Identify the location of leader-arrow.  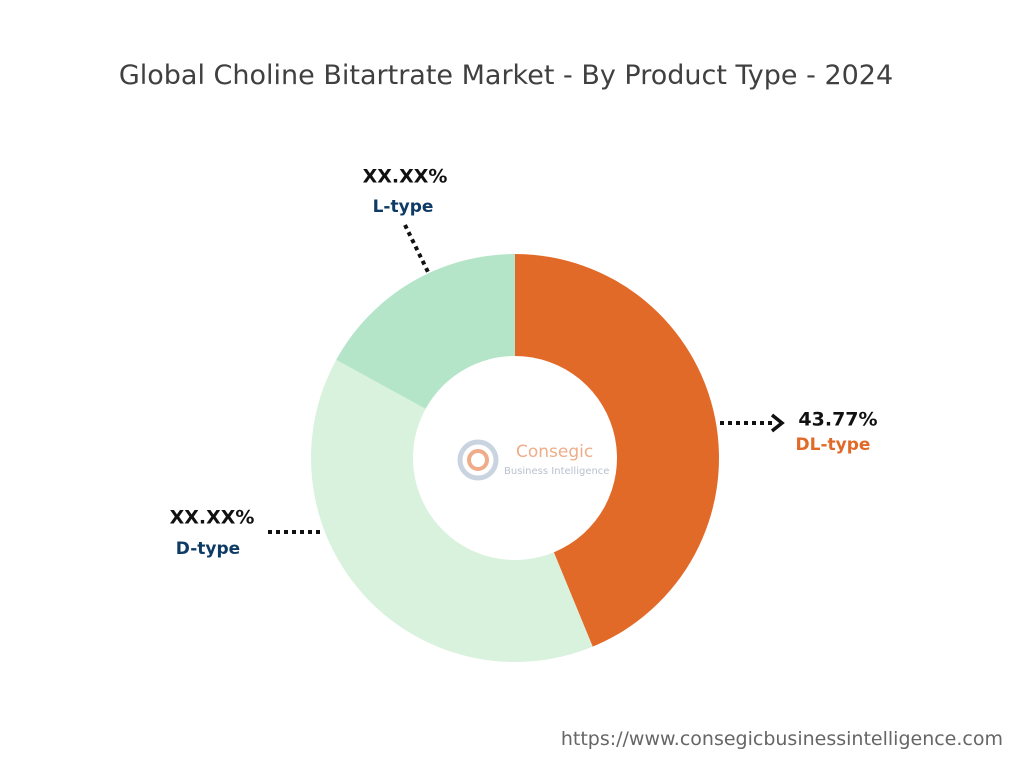
(777, 423).